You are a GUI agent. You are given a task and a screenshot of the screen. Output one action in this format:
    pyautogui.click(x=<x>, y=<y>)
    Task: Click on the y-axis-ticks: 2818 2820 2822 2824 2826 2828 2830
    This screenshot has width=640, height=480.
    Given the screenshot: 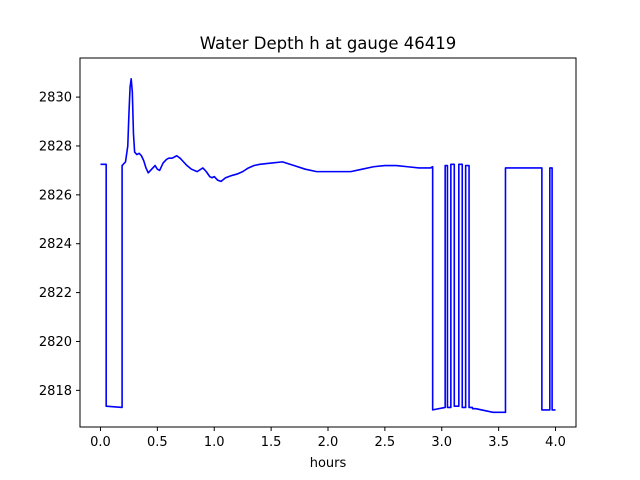 What is the action you would take?
    pyautogui.click(x=59, y=245)
    